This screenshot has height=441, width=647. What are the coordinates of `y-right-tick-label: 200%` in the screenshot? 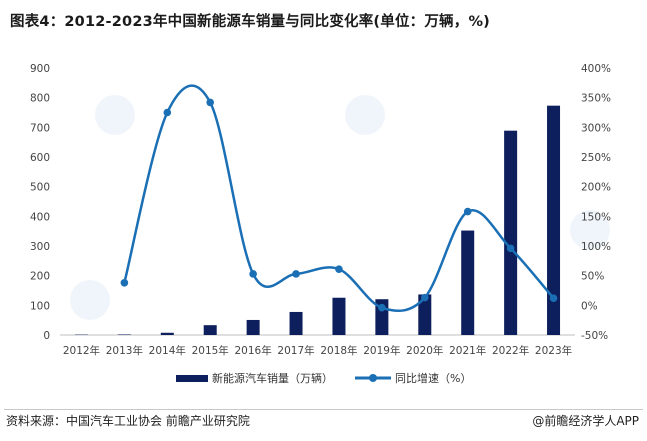 It's located at (596, 188).